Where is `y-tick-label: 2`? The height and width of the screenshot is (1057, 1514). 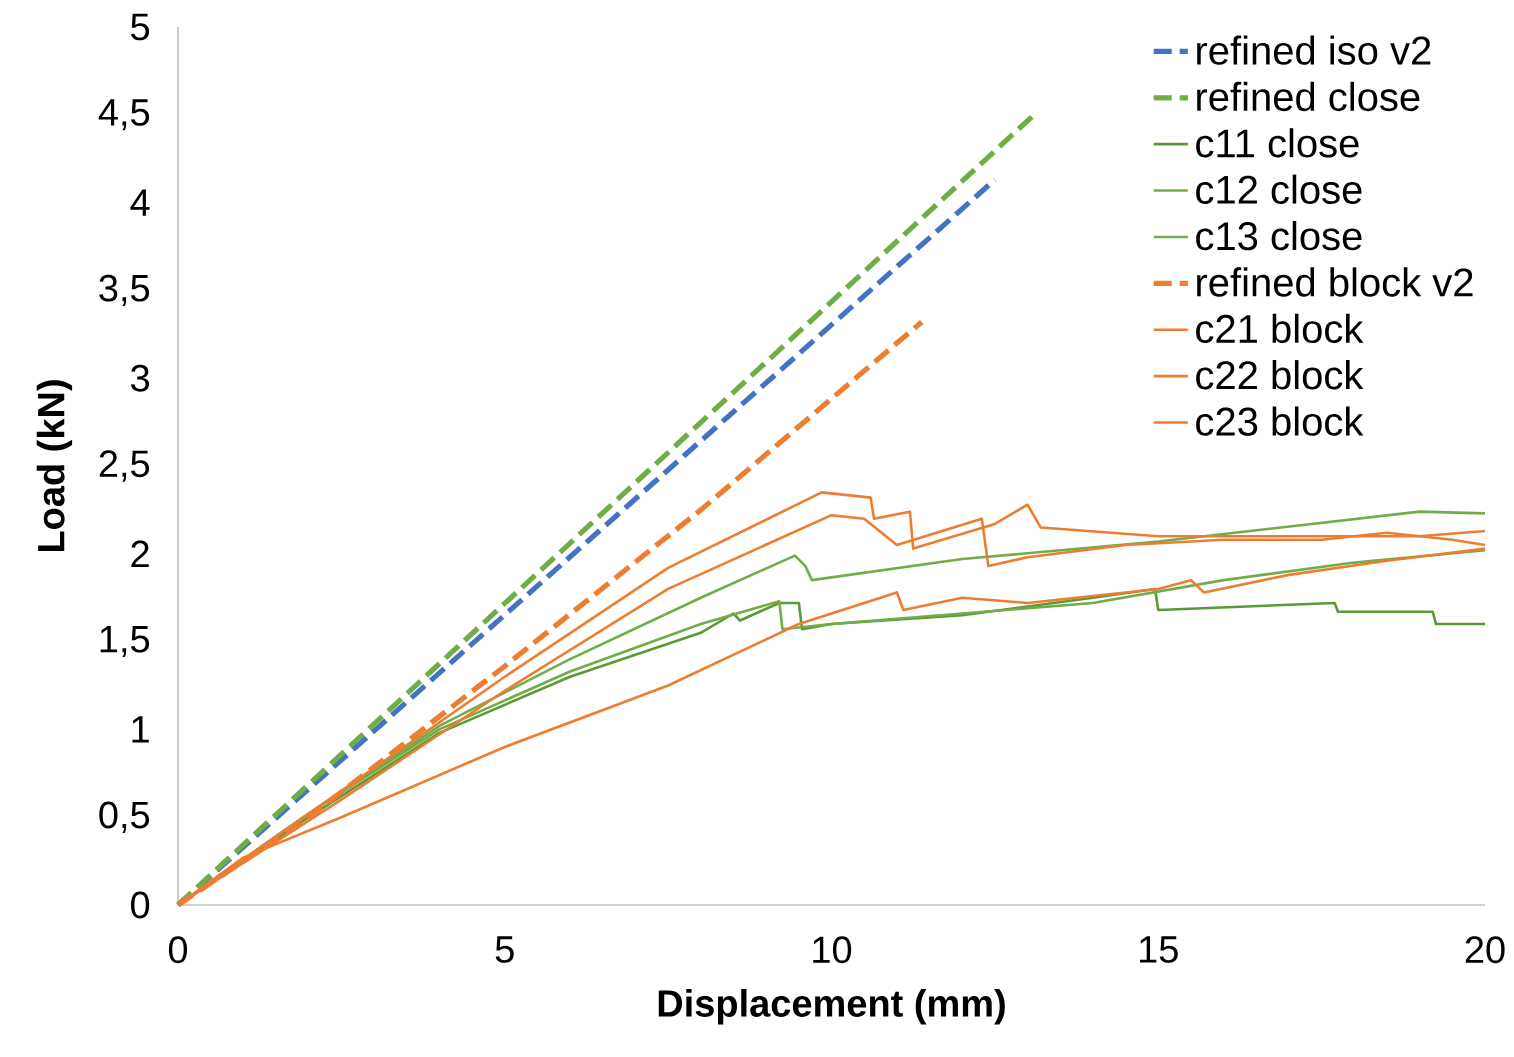 y-tick-label: 2 is located at coordinates (140, 554).